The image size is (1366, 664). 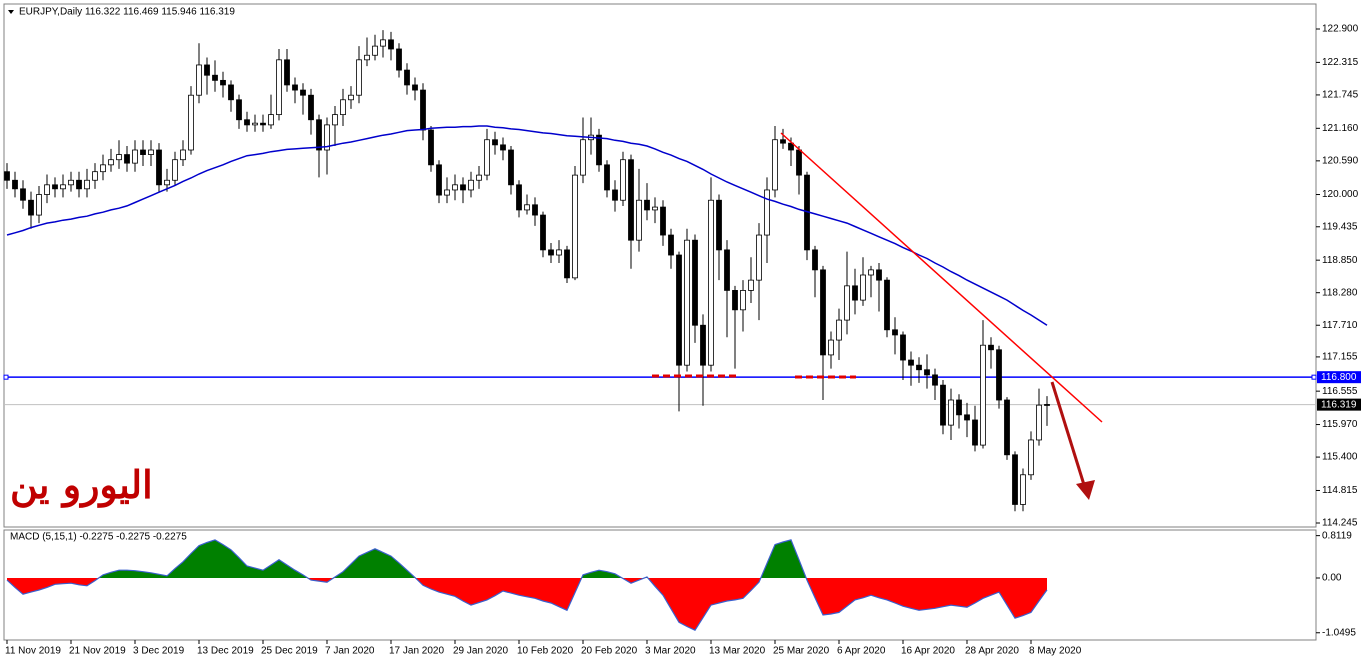 What do you see at coordinates (159, 651) in the screenshot?
I see `x-tick-label: 3 Dec 2019` at bounding box center [159, 651].